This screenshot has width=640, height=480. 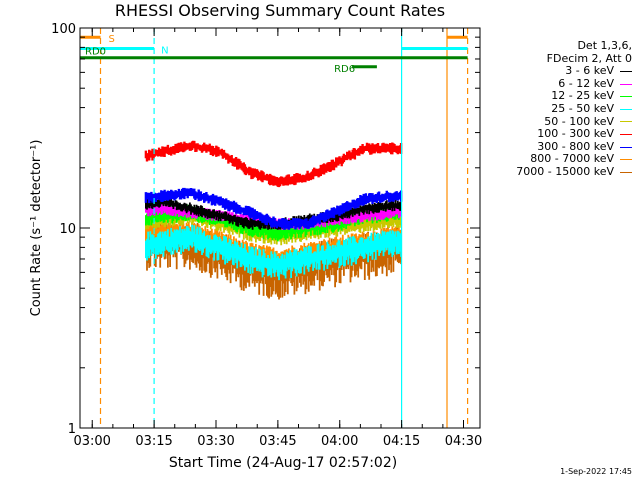 What do you see at coordinates (164, 51) in the screenshot?
I see `status-bar-label: N` at bounding box center [164, 51].